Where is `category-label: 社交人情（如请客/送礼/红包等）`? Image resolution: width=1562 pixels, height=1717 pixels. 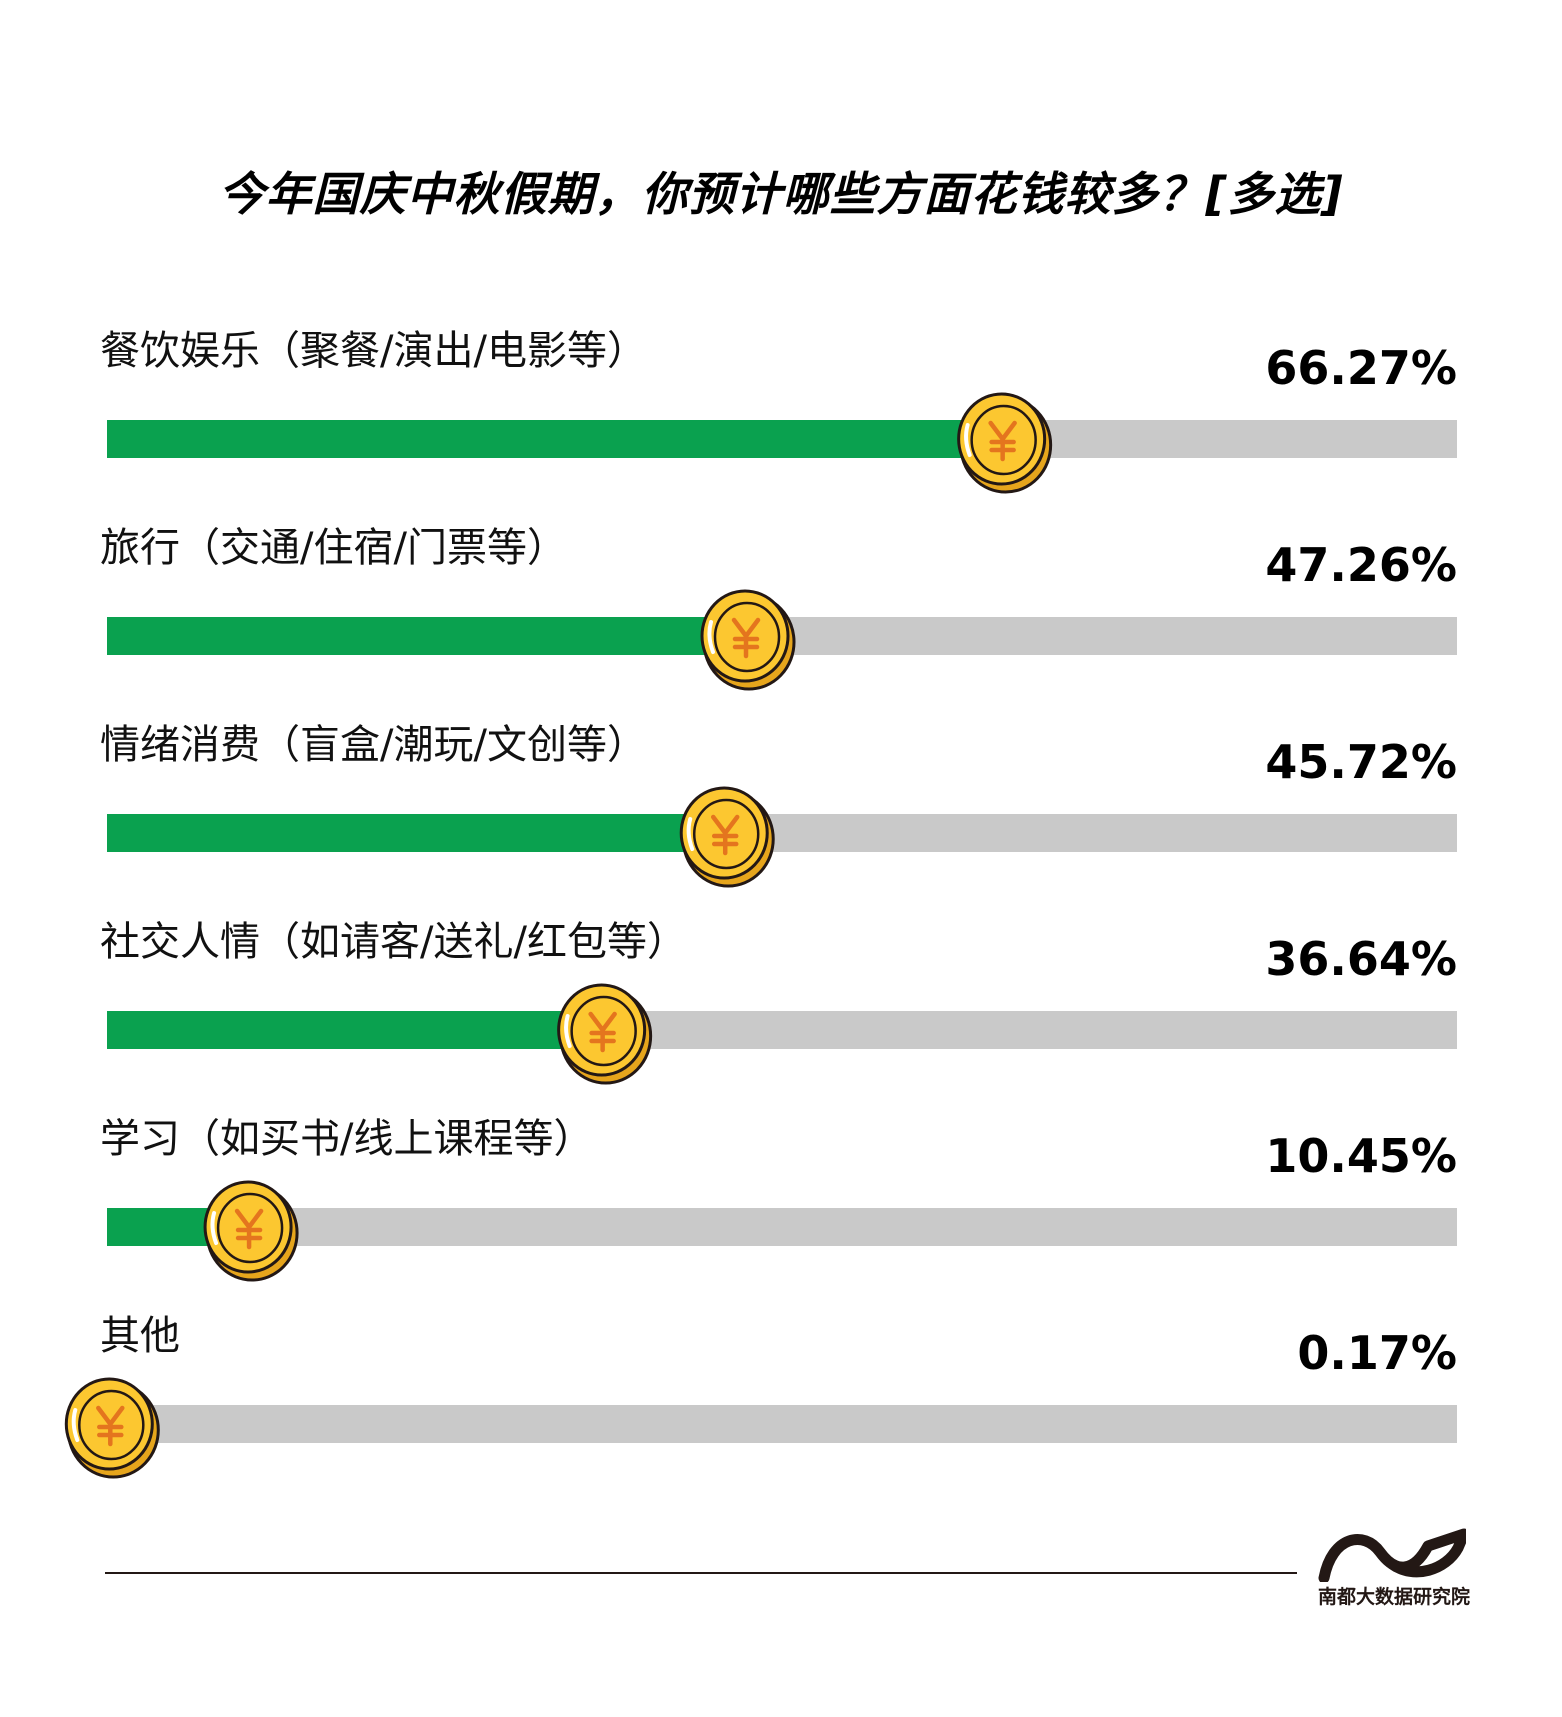
category-label: 社交人情（如请客/送礼/红包等） is located at coordinates (393, 942).